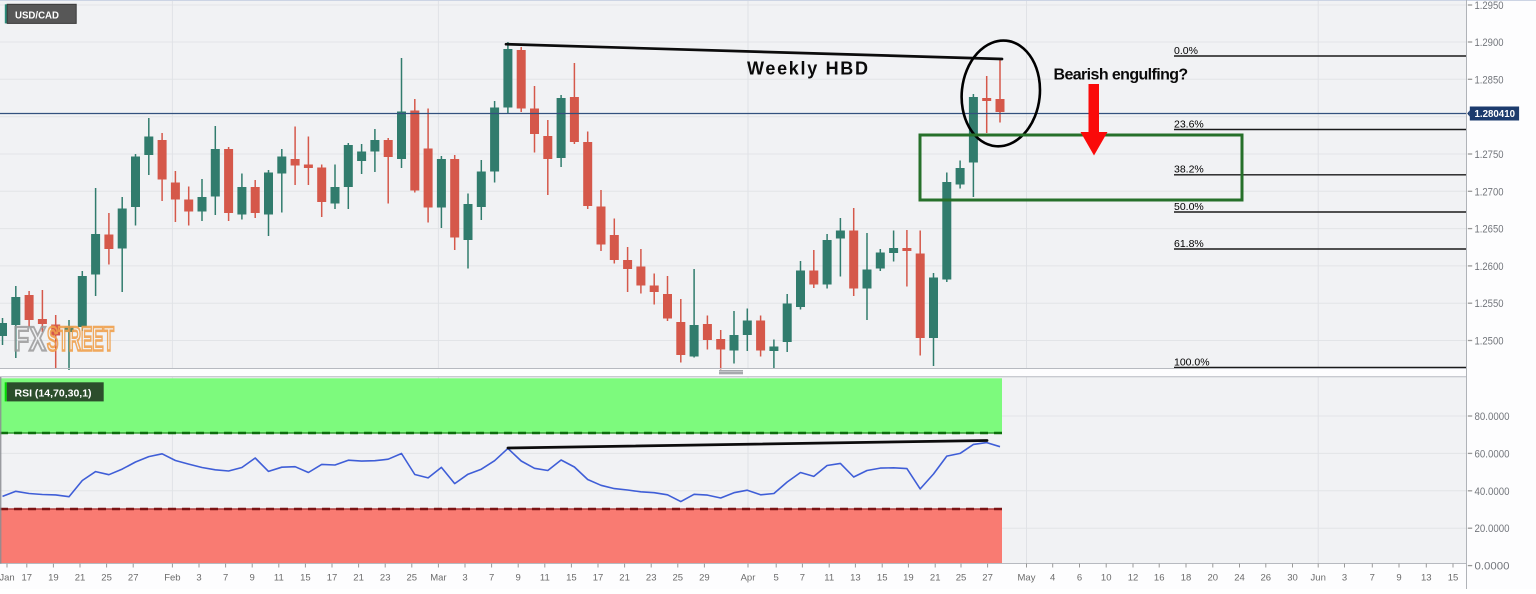 The height and width of the screenshot is (594, 1536). I want to click on svg-text: 1.2500, so click(1489, 342).